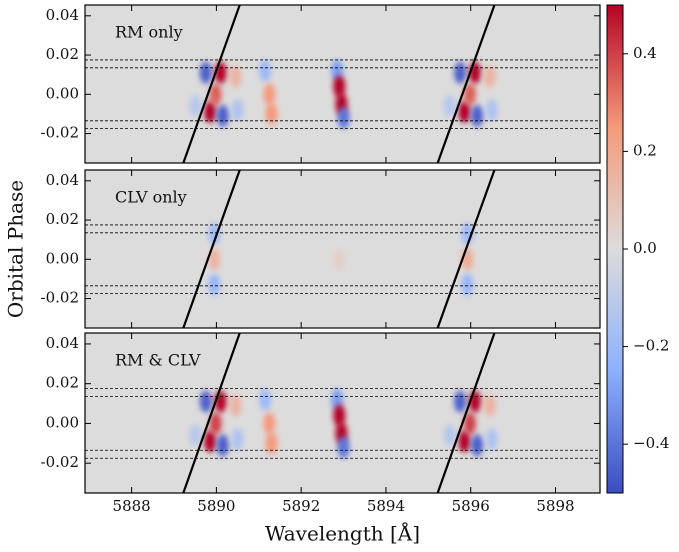 The image size is (679, 552). What do you see at coordinates (615, 249) in the screenshot?
I see `colorbar` at bounding box center [615, 249].